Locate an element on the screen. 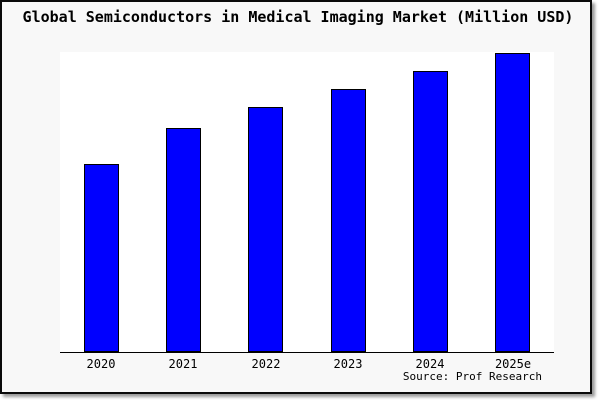 The width and height of the screenshot is (600, 400). x-tick-label-2022: 2022 is located at coordinates (266, 364).